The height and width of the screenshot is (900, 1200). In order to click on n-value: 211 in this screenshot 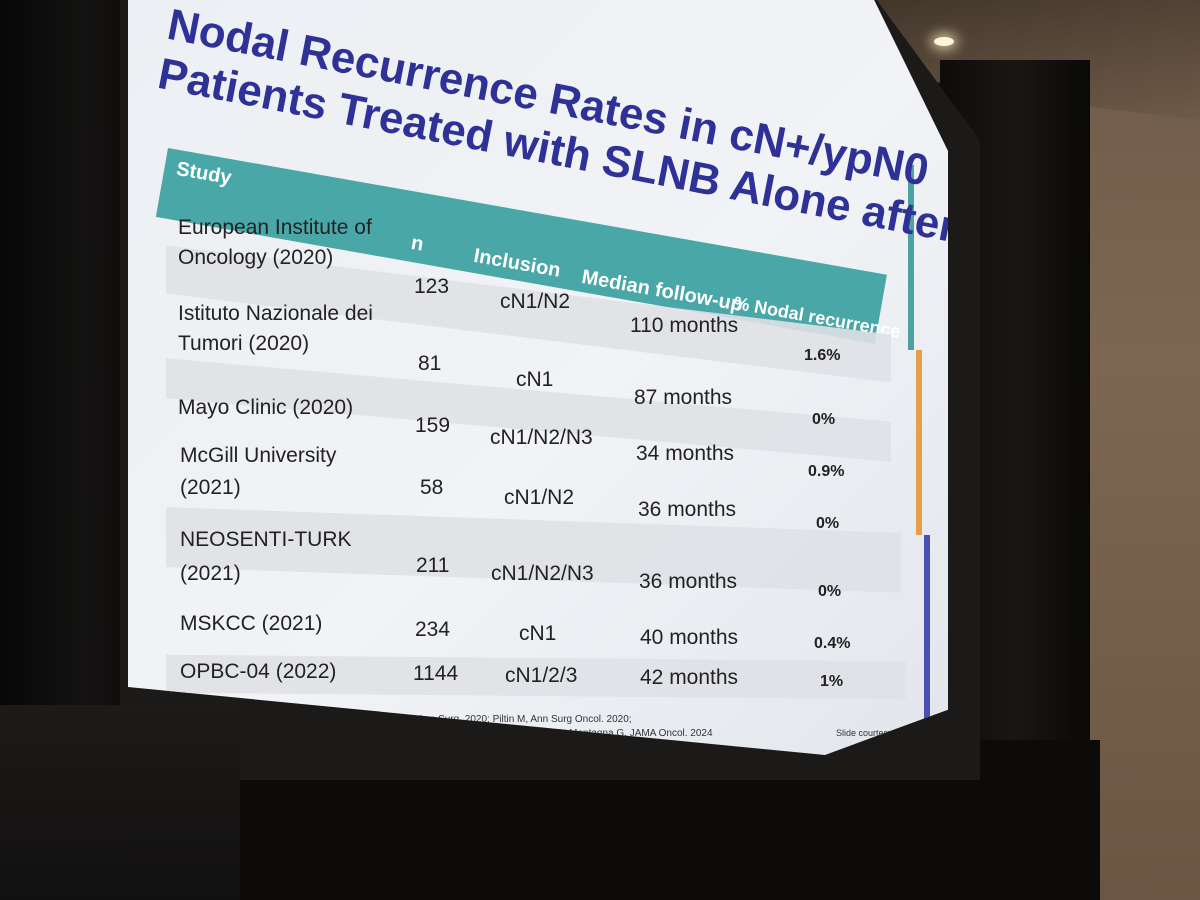, I will do `click(433, 565)`.